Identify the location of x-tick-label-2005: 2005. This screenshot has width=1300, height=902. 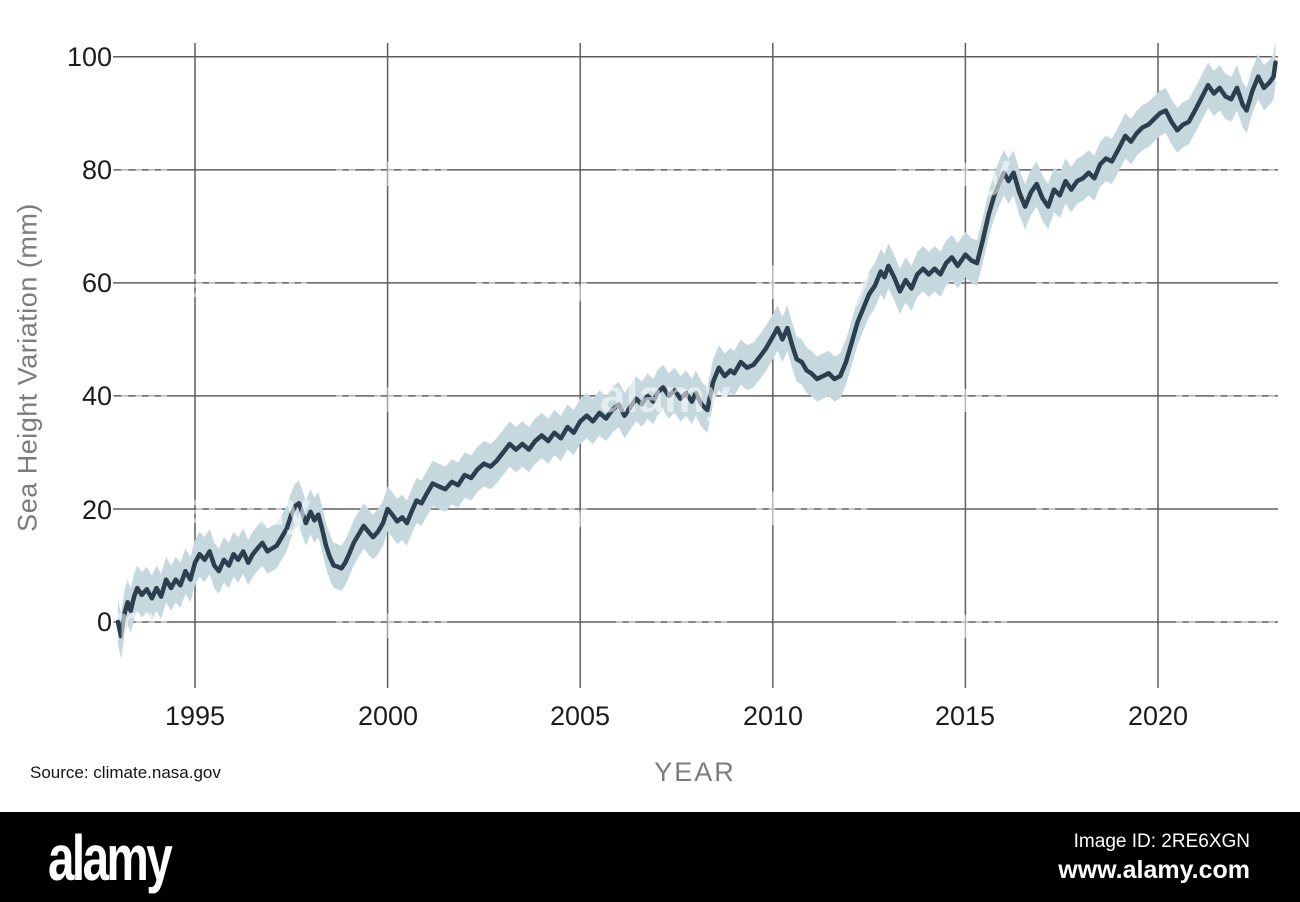
(580, 716).